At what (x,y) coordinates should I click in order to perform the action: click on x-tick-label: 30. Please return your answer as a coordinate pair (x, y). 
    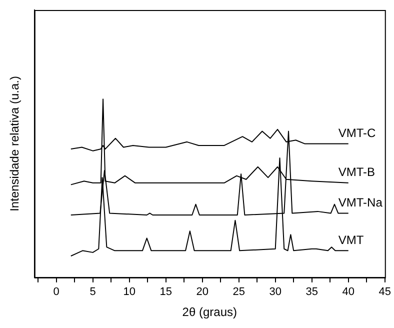
    Looking at the image, I should click on (275, 292).